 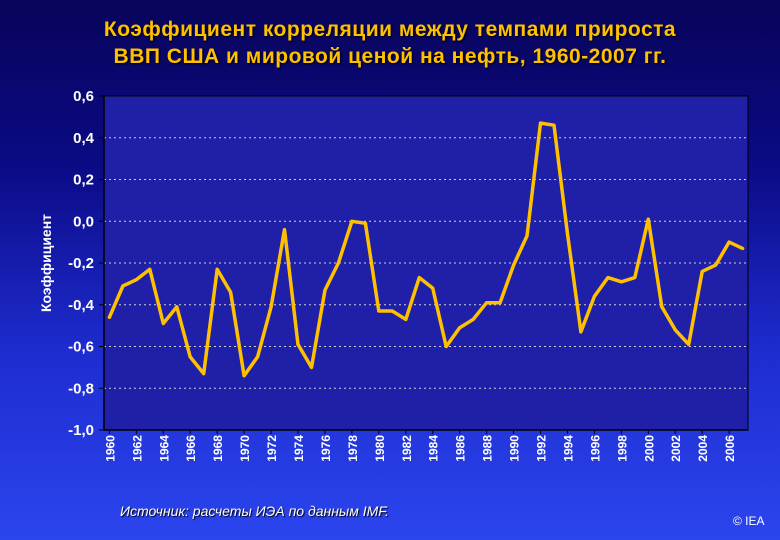 What do you see at coordinates (703, 448) in the screenshot?
I see `x-tick-label: 2004` at bounding box center [703, 448].